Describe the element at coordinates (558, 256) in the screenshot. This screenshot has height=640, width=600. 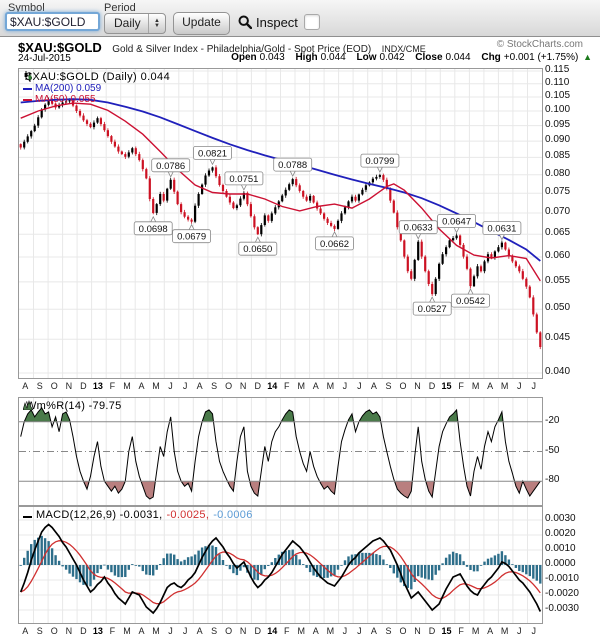
I see `y-axis-label: 0.060` at that location.